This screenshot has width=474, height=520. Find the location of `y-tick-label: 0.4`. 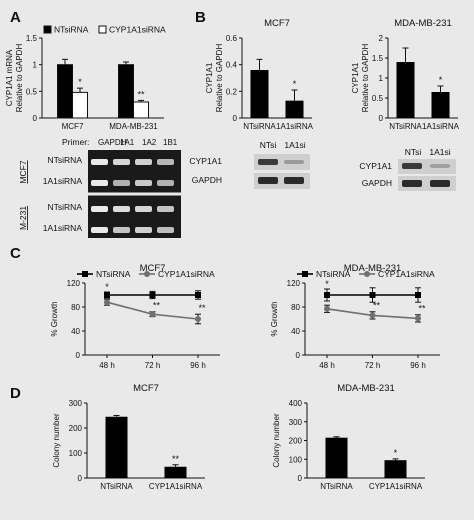

y-tick-label: 0.4 is located at coordinates (232, 65).